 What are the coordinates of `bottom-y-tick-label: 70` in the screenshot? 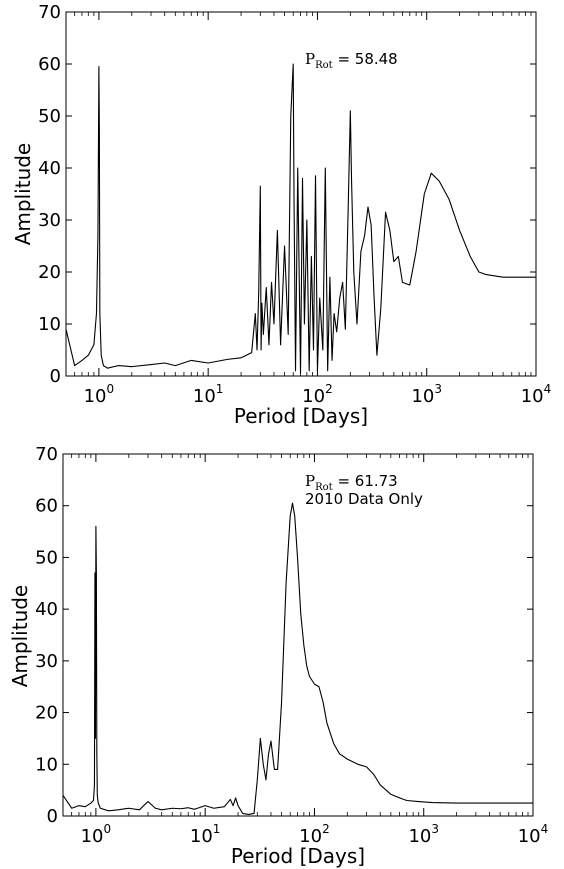 It's located at (46, 454).